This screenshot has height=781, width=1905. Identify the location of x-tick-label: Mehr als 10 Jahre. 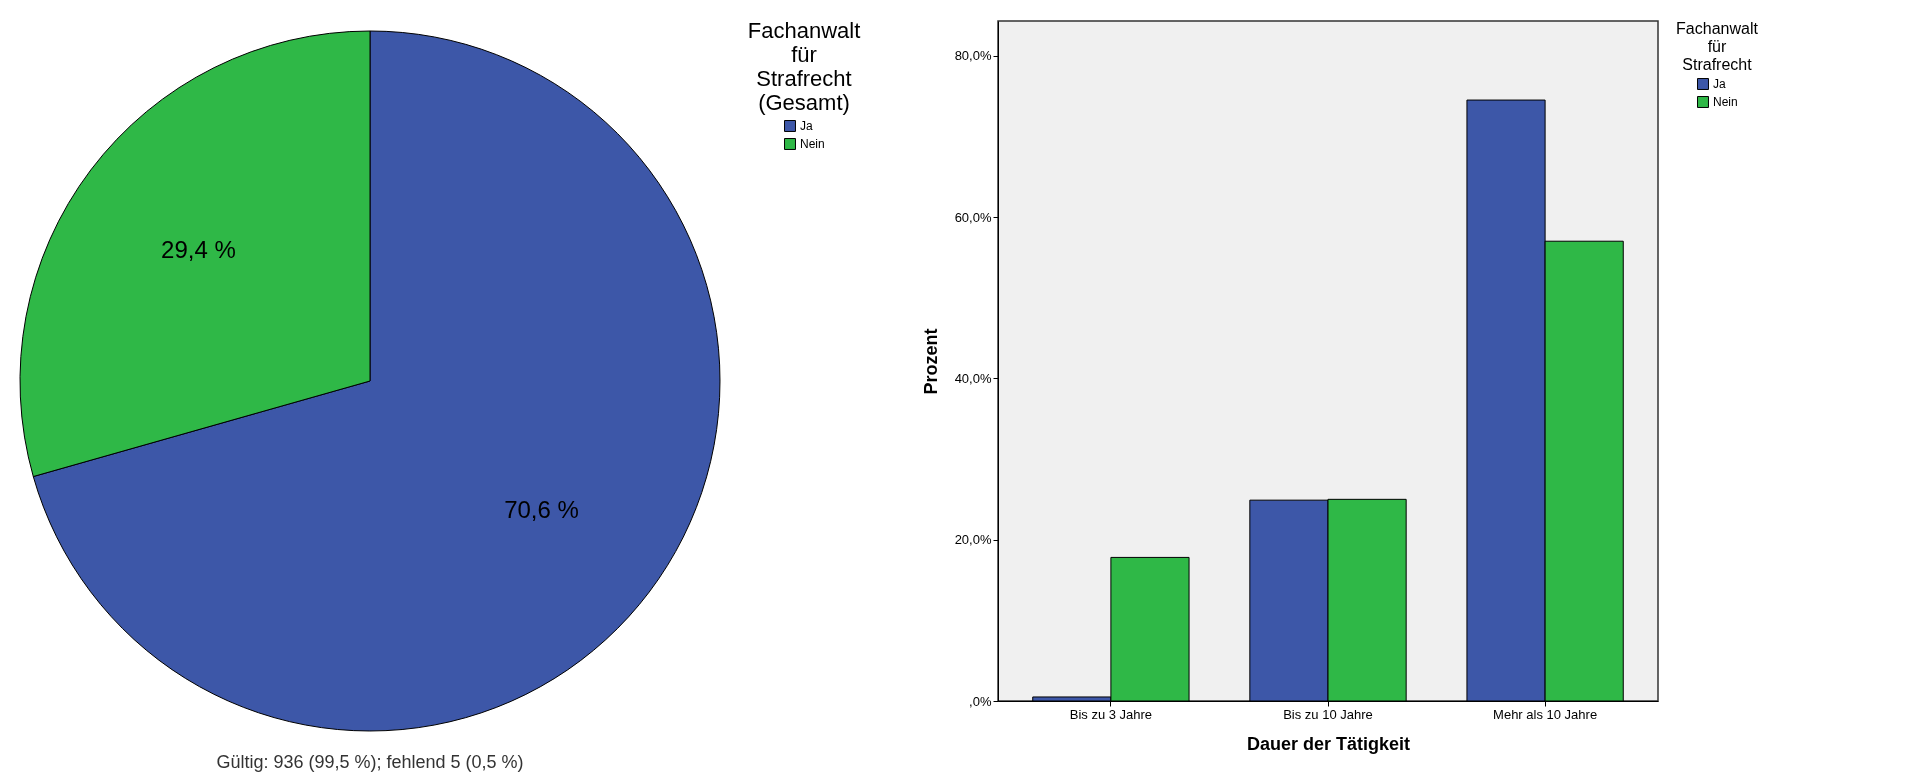
(1545, 714).